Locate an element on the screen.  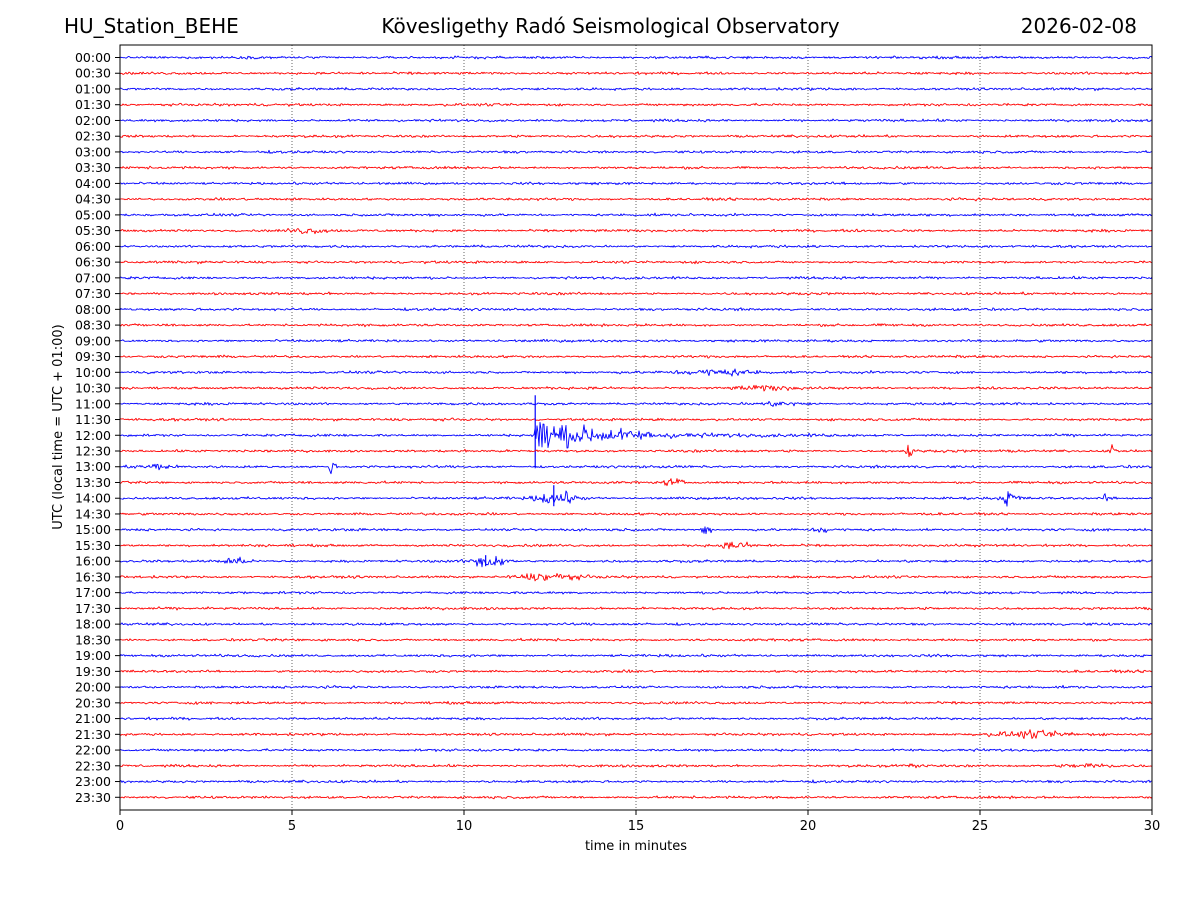
y-tick-label-1000: 10:00 is located at coordinates (93, 372).